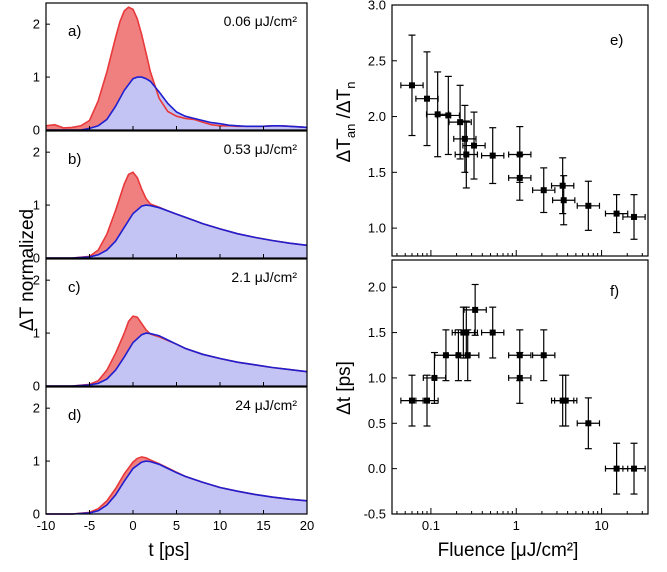  What do you see at coordinates (614, 291) in the screenshot?
I see `panel-tag: f)` at bounding box center [614, 291].